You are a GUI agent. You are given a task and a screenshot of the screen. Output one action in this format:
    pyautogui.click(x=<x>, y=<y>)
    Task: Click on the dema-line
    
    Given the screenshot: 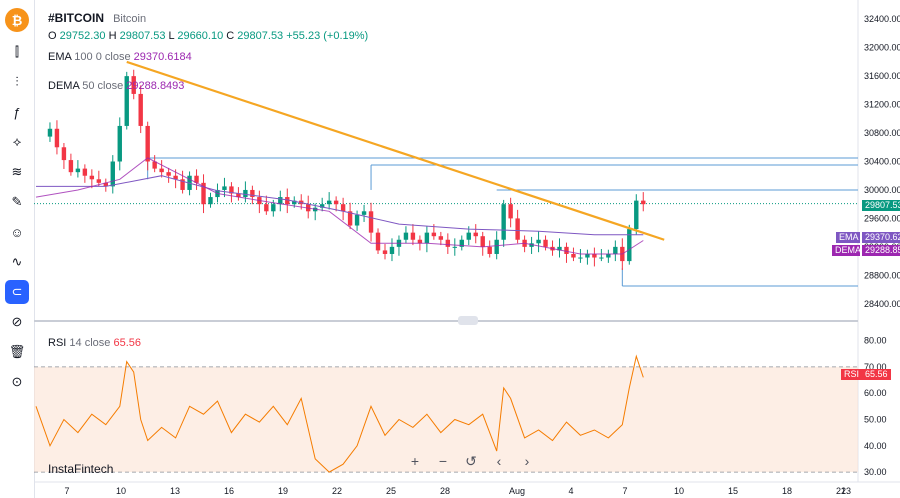 What is the action you would take?
    pyautogui.click(x=339, y=206)
    